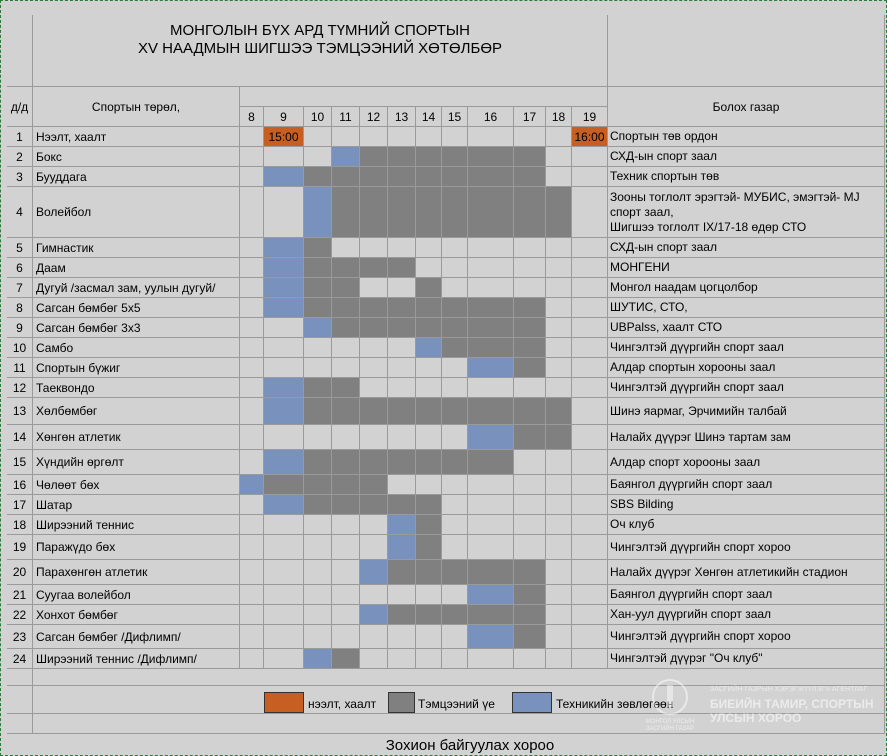 Image resolution: width=887 pixels, height=756 pixels. Describe the element at coordinates (136, 411) in the screenshot. I see `sport-name: Хөлбөмбөг` at that location.